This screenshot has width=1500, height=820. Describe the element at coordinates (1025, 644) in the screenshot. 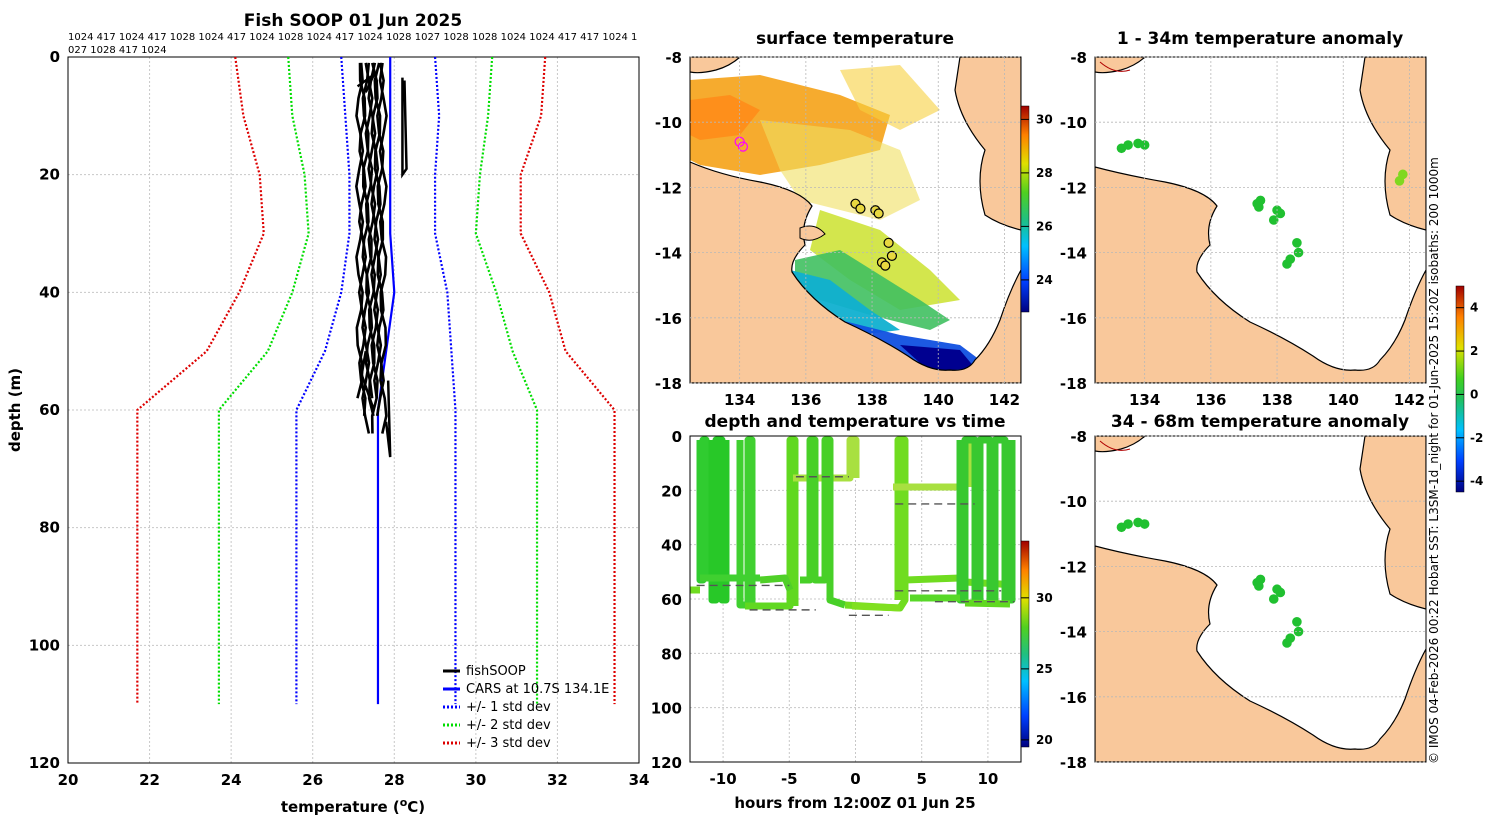

I see `time-colorbar` at that location.